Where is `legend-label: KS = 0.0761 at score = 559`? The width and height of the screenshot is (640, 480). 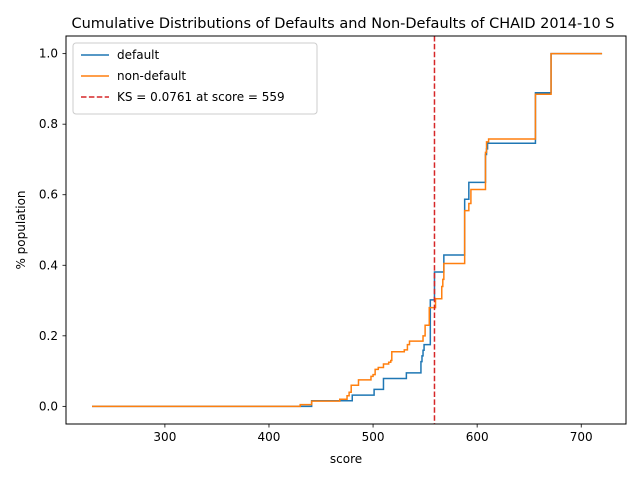 legend-label: KS = 0.0761 at score = 559 is located at coordinates (201, 97).